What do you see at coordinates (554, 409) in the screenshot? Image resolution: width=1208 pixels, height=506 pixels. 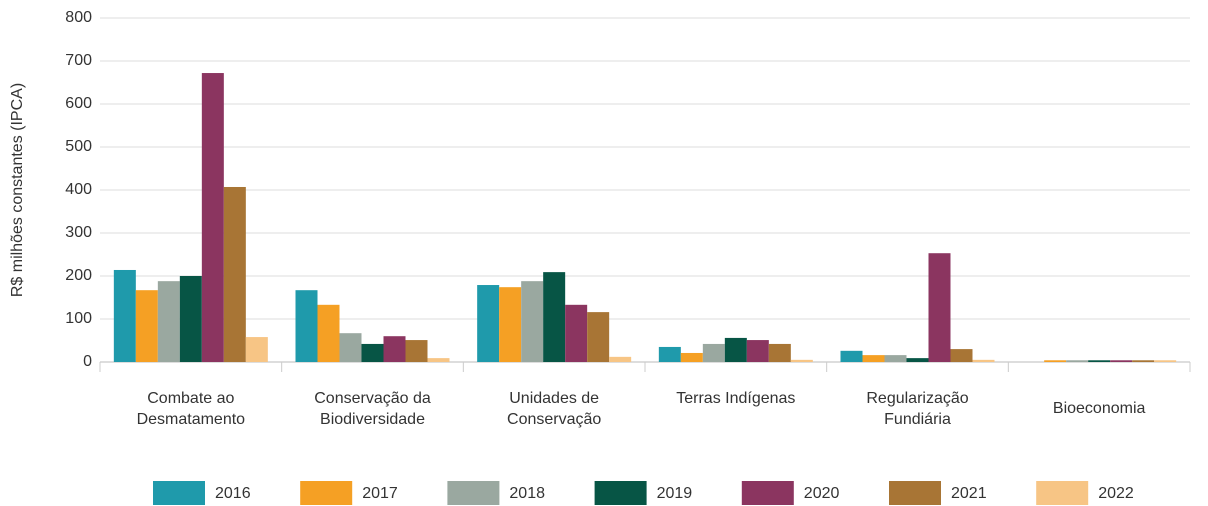 I see `x-tick-label: Unidades de Conservação` at bounding box center [554, 409].